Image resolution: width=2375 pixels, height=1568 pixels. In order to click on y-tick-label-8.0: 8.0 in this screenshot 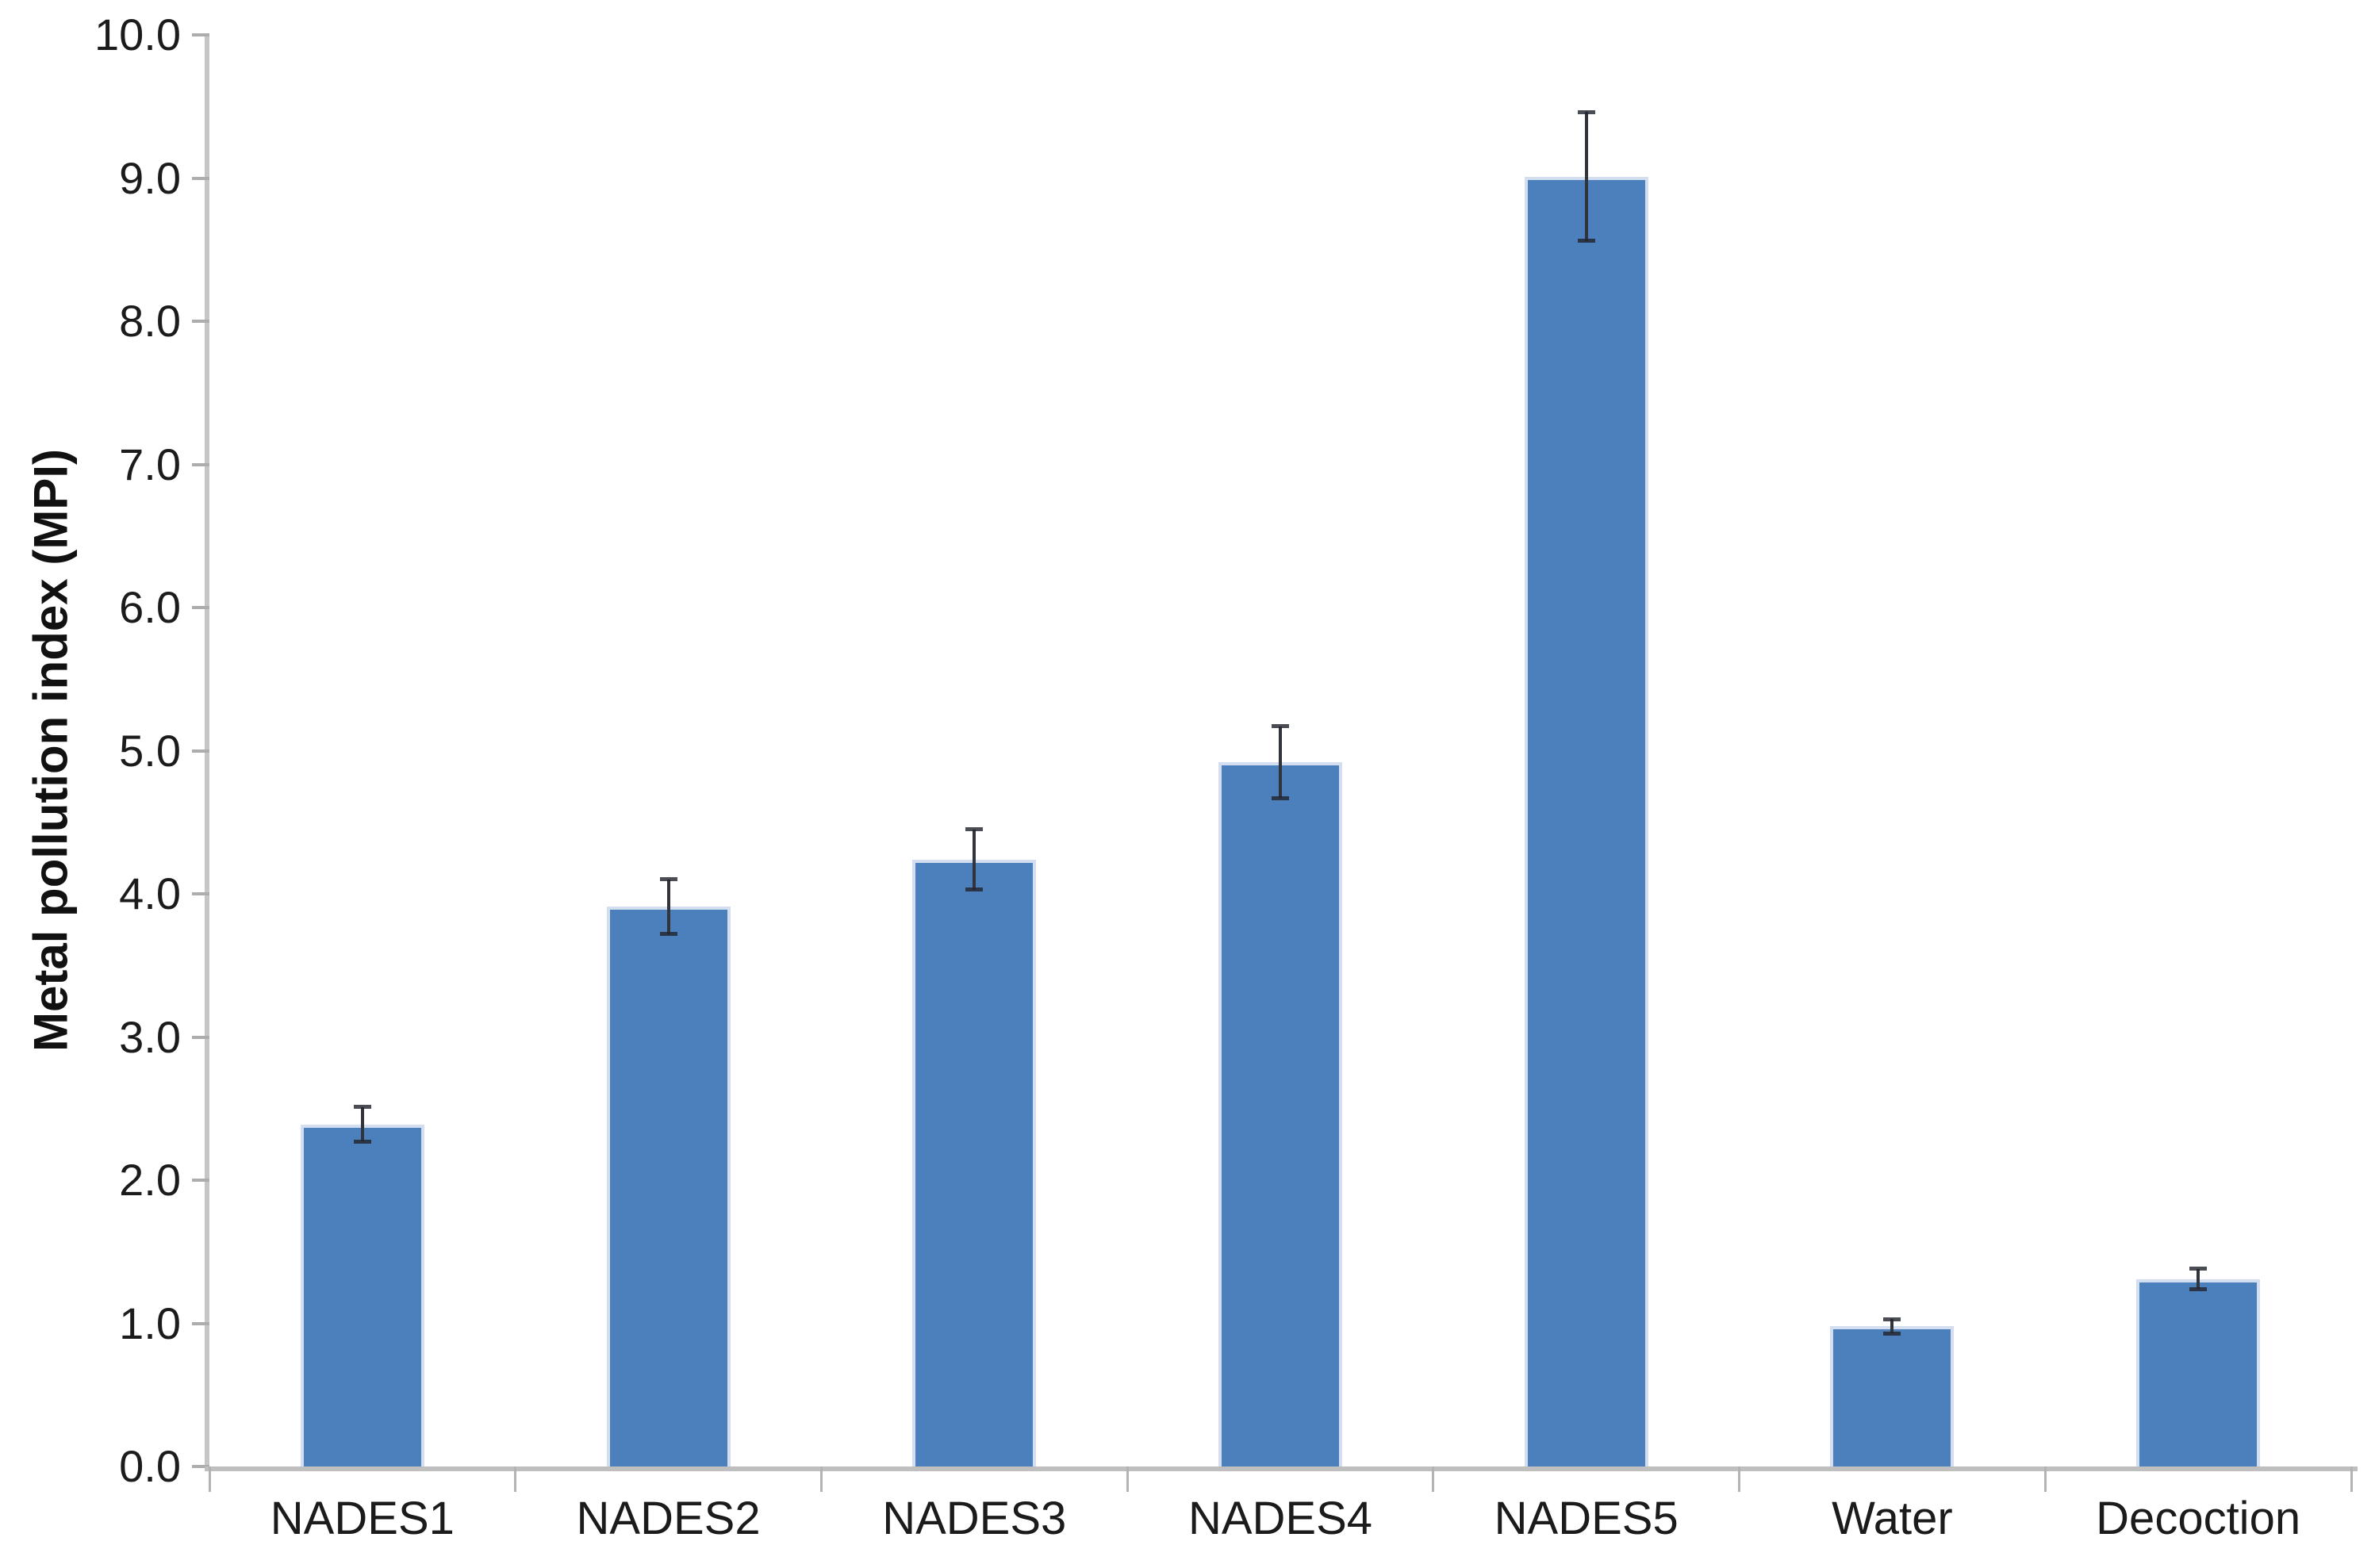, I will do `click(150, 321)`.